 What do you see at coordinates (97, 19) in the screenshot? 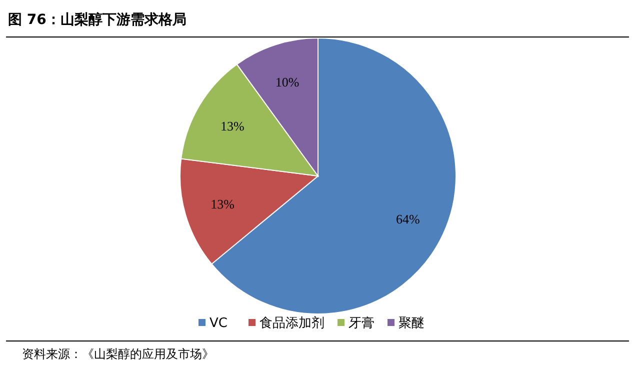
I see `chart-title: 图 76：山梨醇下游需求格局` at bounding box center [97, 19].